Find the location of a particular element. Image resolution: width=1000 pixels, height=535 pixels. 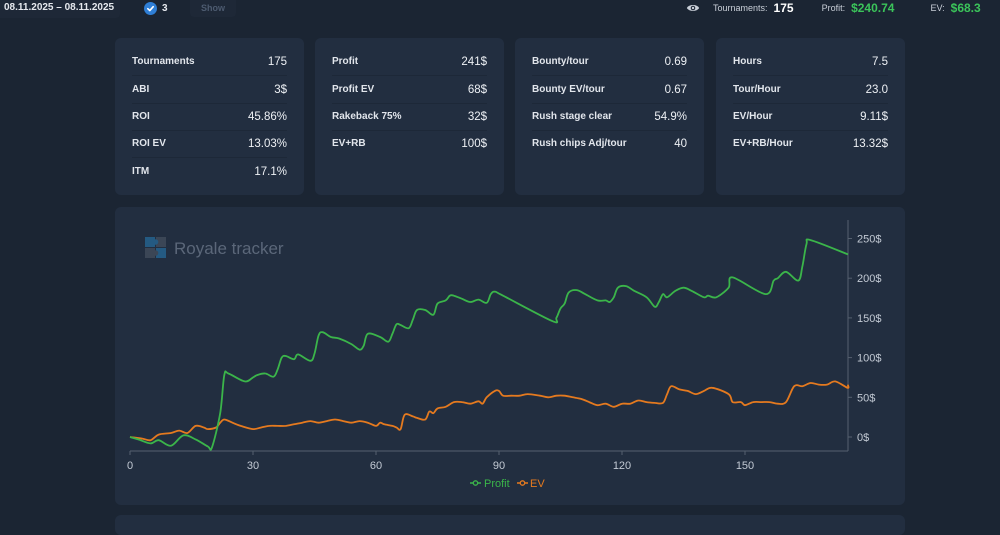

x-tick-label: 60 is located at coordinates (376, 466).